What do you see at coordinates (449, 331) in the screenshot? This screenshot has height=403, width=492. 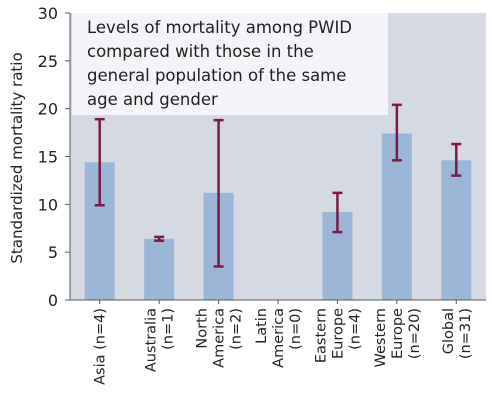 I see `x-tick-label-line: Global` at bounding box center [449, 331].